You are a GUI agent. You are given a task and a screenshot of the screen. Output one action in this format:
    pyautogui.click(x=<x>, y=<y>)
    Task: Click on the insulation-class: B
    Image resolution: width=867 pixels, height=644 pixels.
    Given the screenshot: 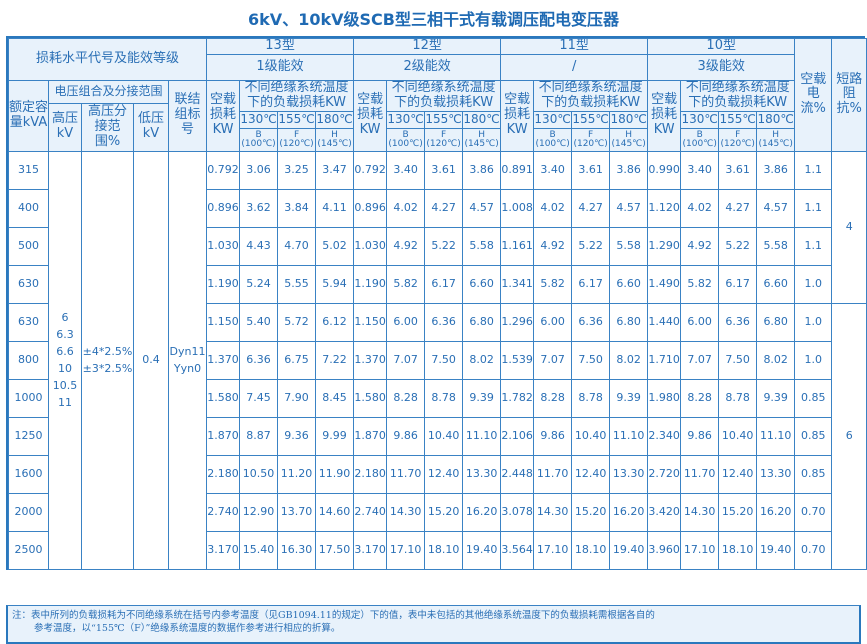 What is the action you would take?
    pyautogui.click(x=552, y=134)
    